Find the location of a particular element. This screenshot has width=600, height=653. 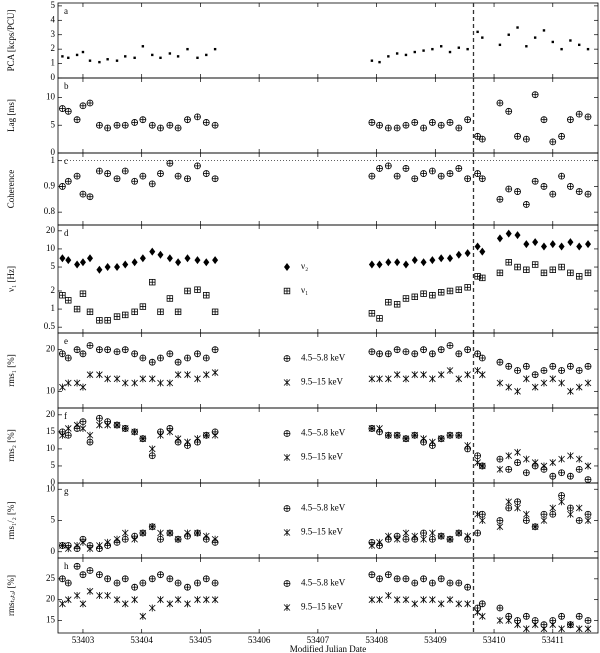

y-axis-label: rms₁/₂ [%] is located at coordinates (11, 520).